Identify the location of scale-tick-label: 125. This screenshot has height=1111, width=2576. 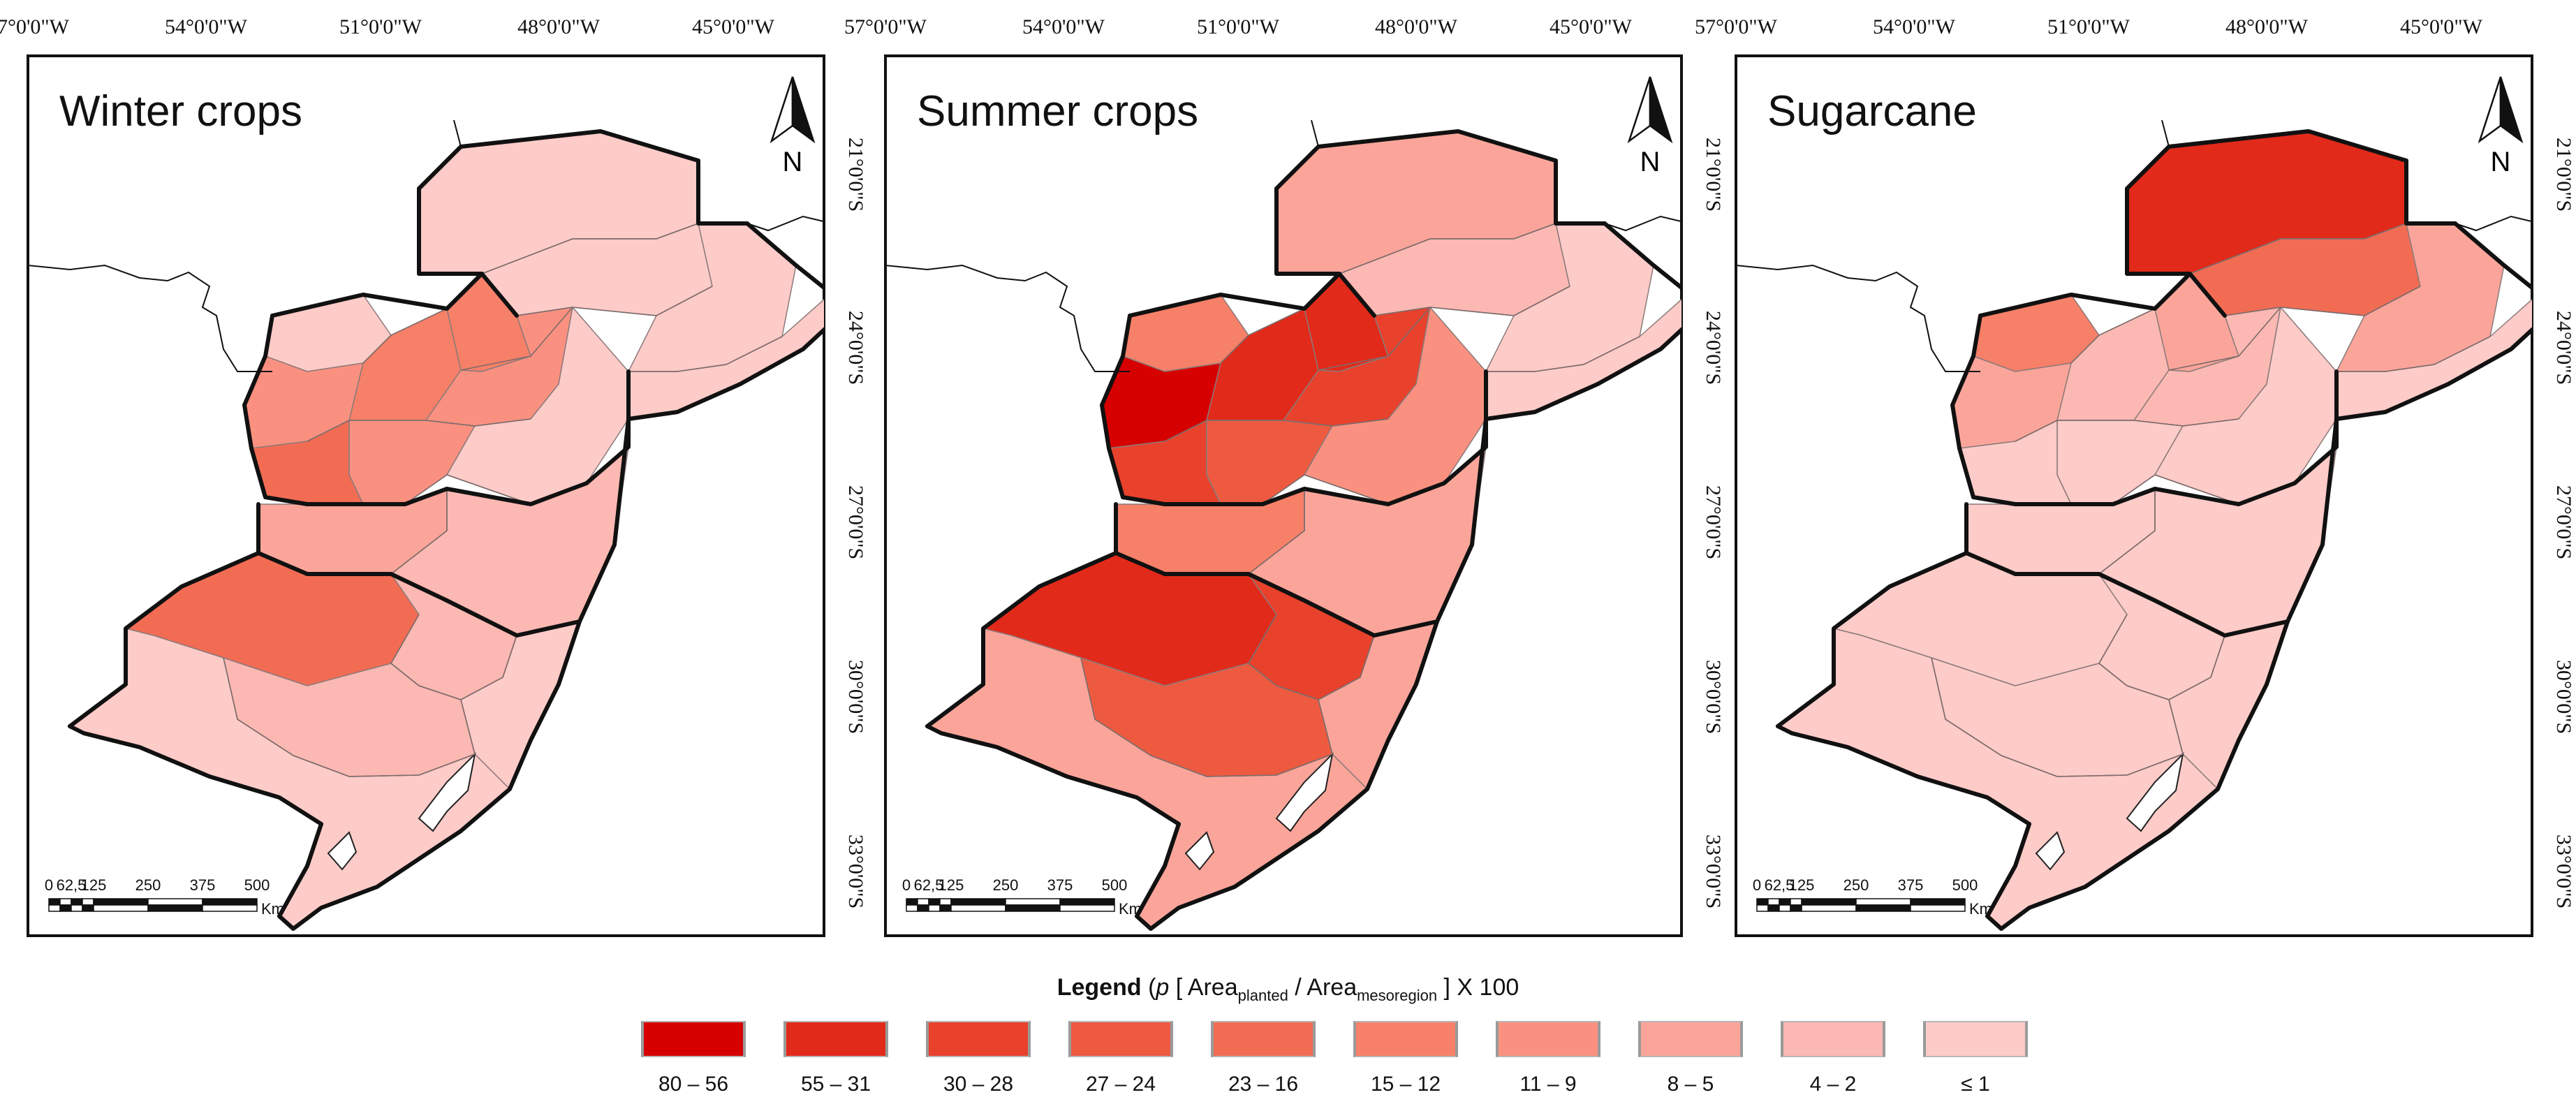
(1802, 885).